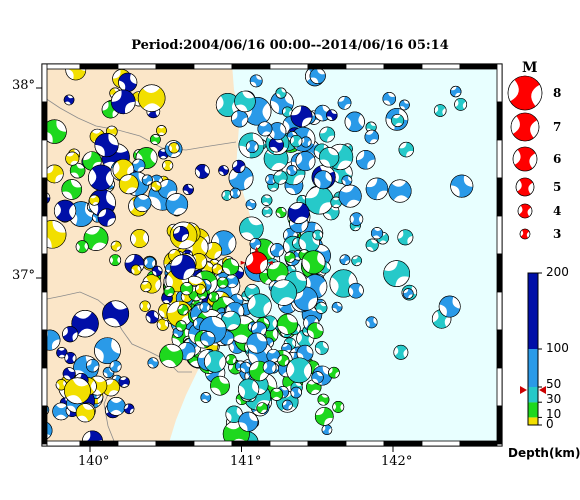 This screenshot has height=500, width=580. Describe the element at coordinates (24, 85) in the screenshot. I see `latitude-label-38: 38°` at that location.